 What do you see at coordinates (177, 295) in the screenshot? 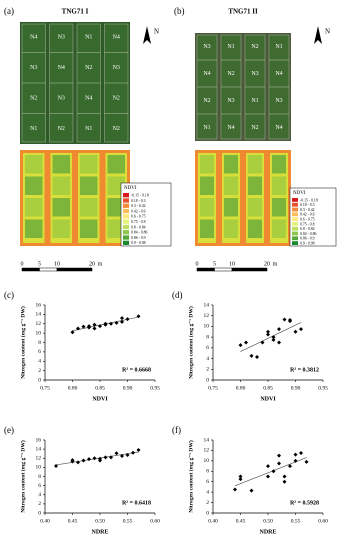
I see `panel-label: (d)` at bounding box center [177, 295].